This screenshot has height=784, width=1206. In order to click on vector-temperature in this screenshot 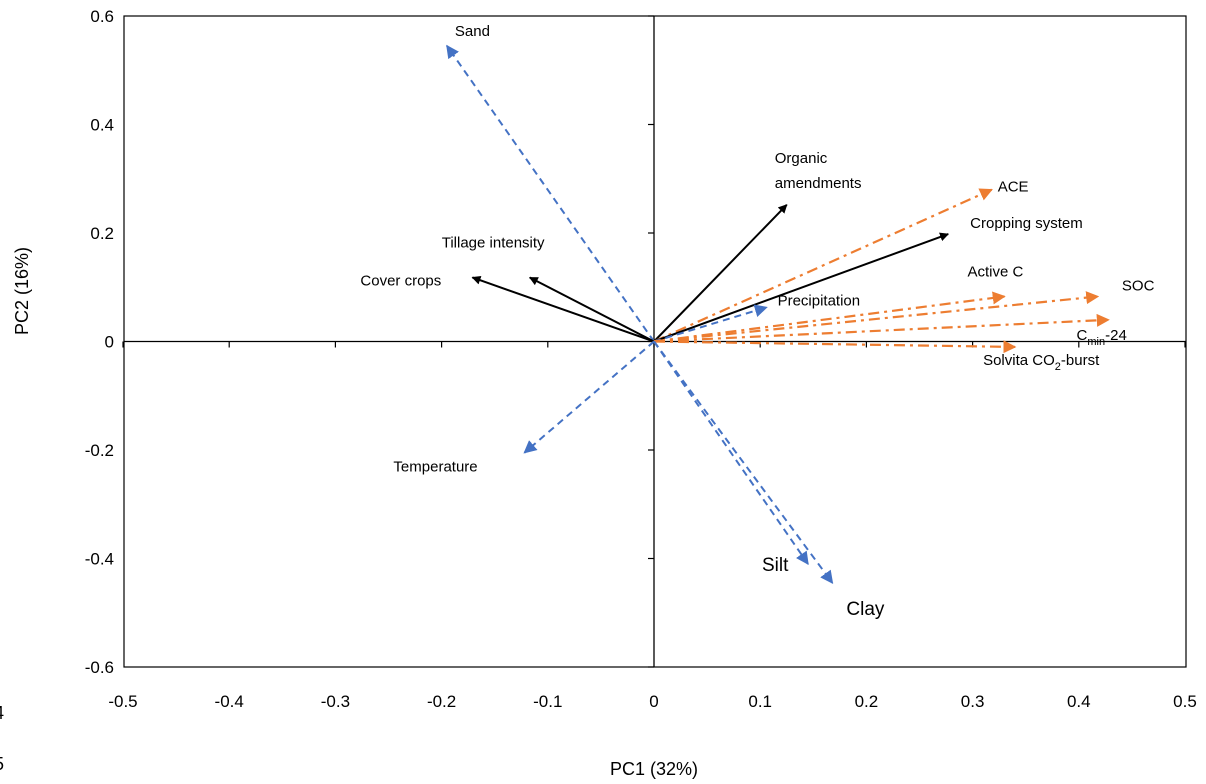, I will do `click(589, 397)`.